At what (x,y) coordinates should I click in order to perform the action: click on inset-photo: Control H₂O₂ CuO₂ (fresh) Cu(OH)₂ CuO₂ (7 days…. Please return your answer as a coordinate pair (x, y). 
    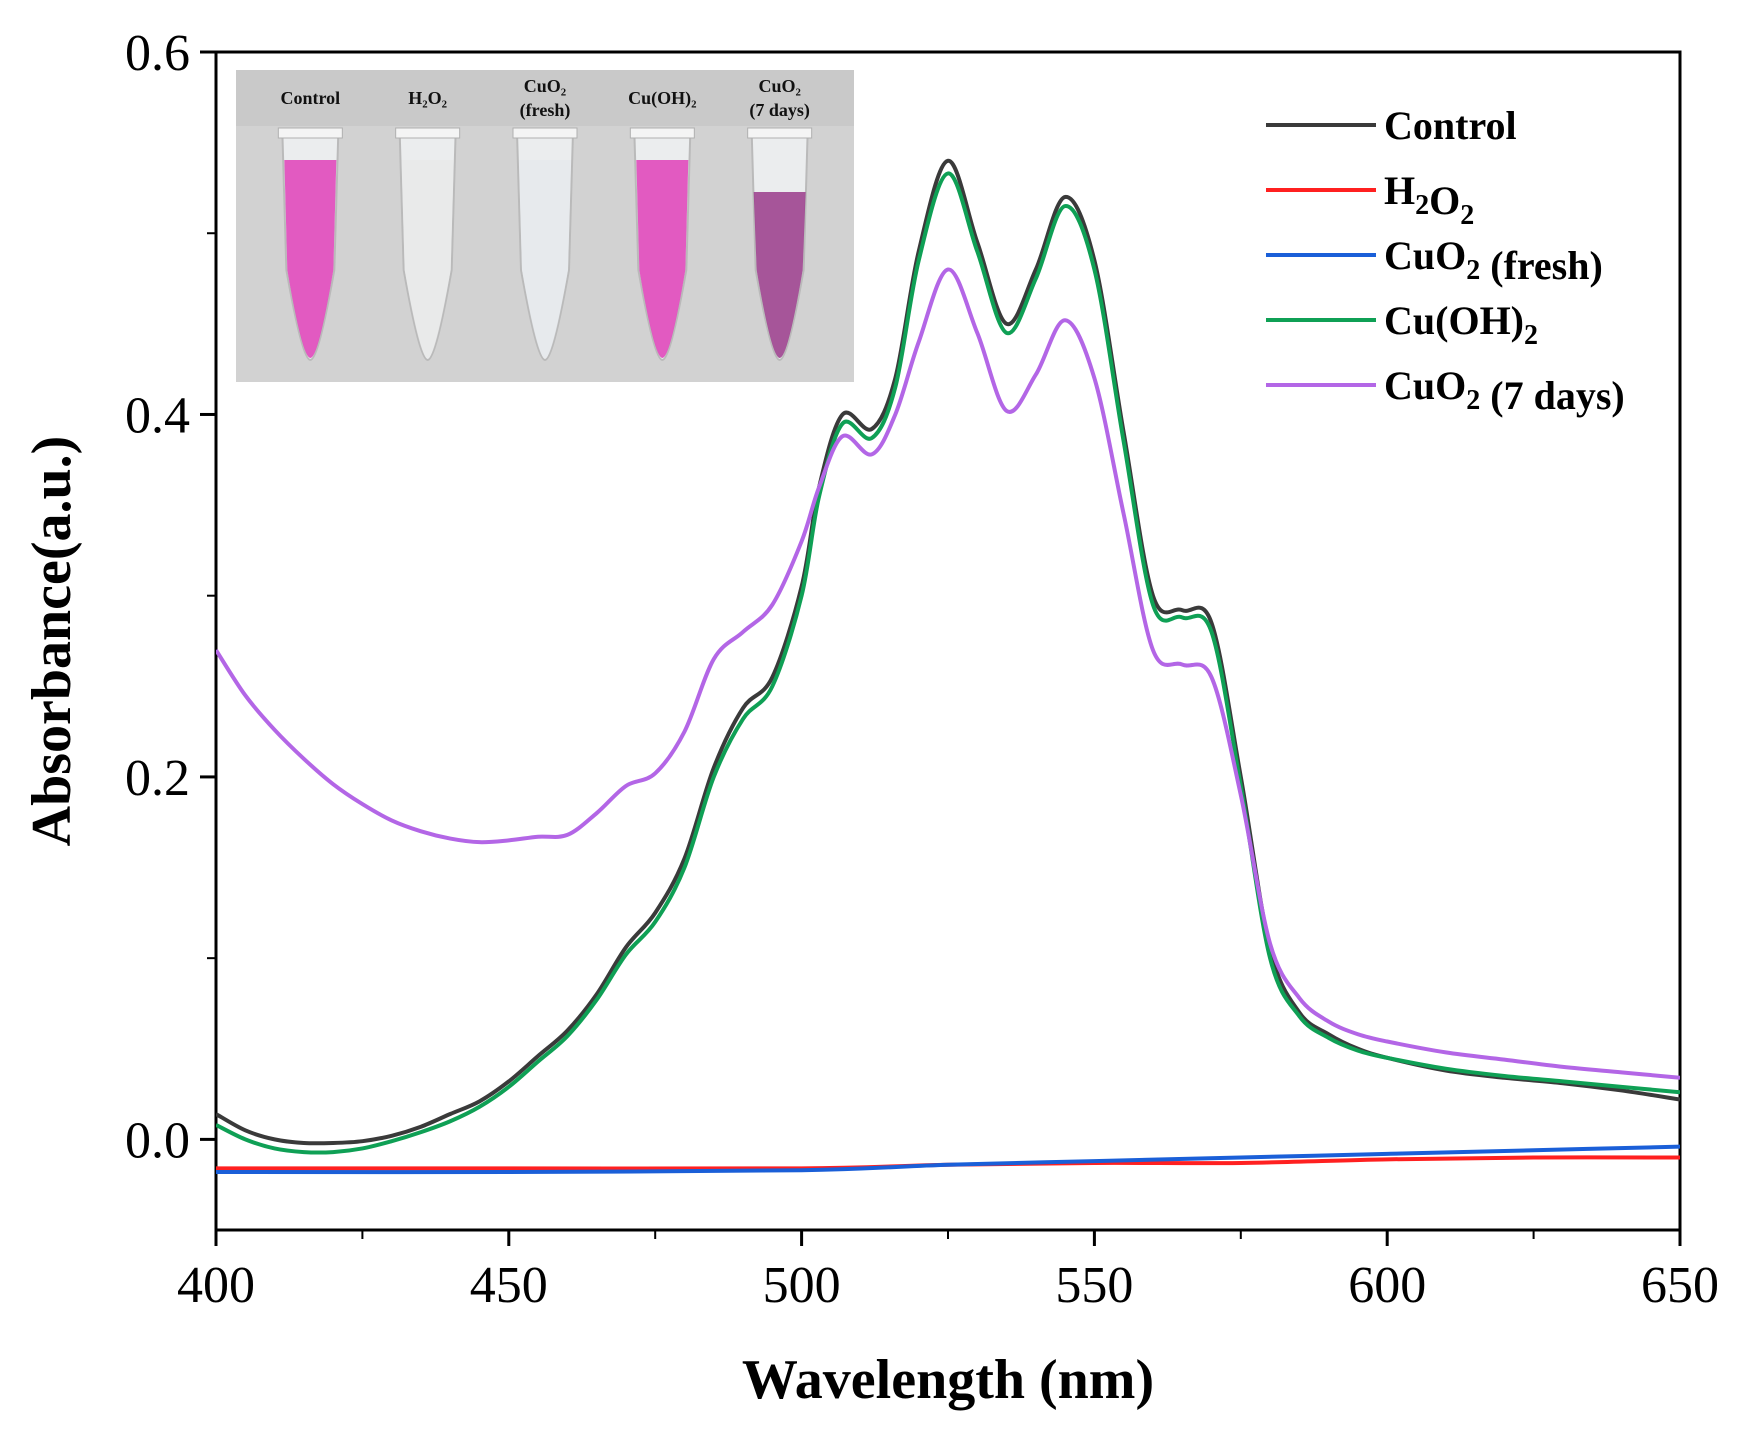
    Looking at the image, I should click on (545, 226).